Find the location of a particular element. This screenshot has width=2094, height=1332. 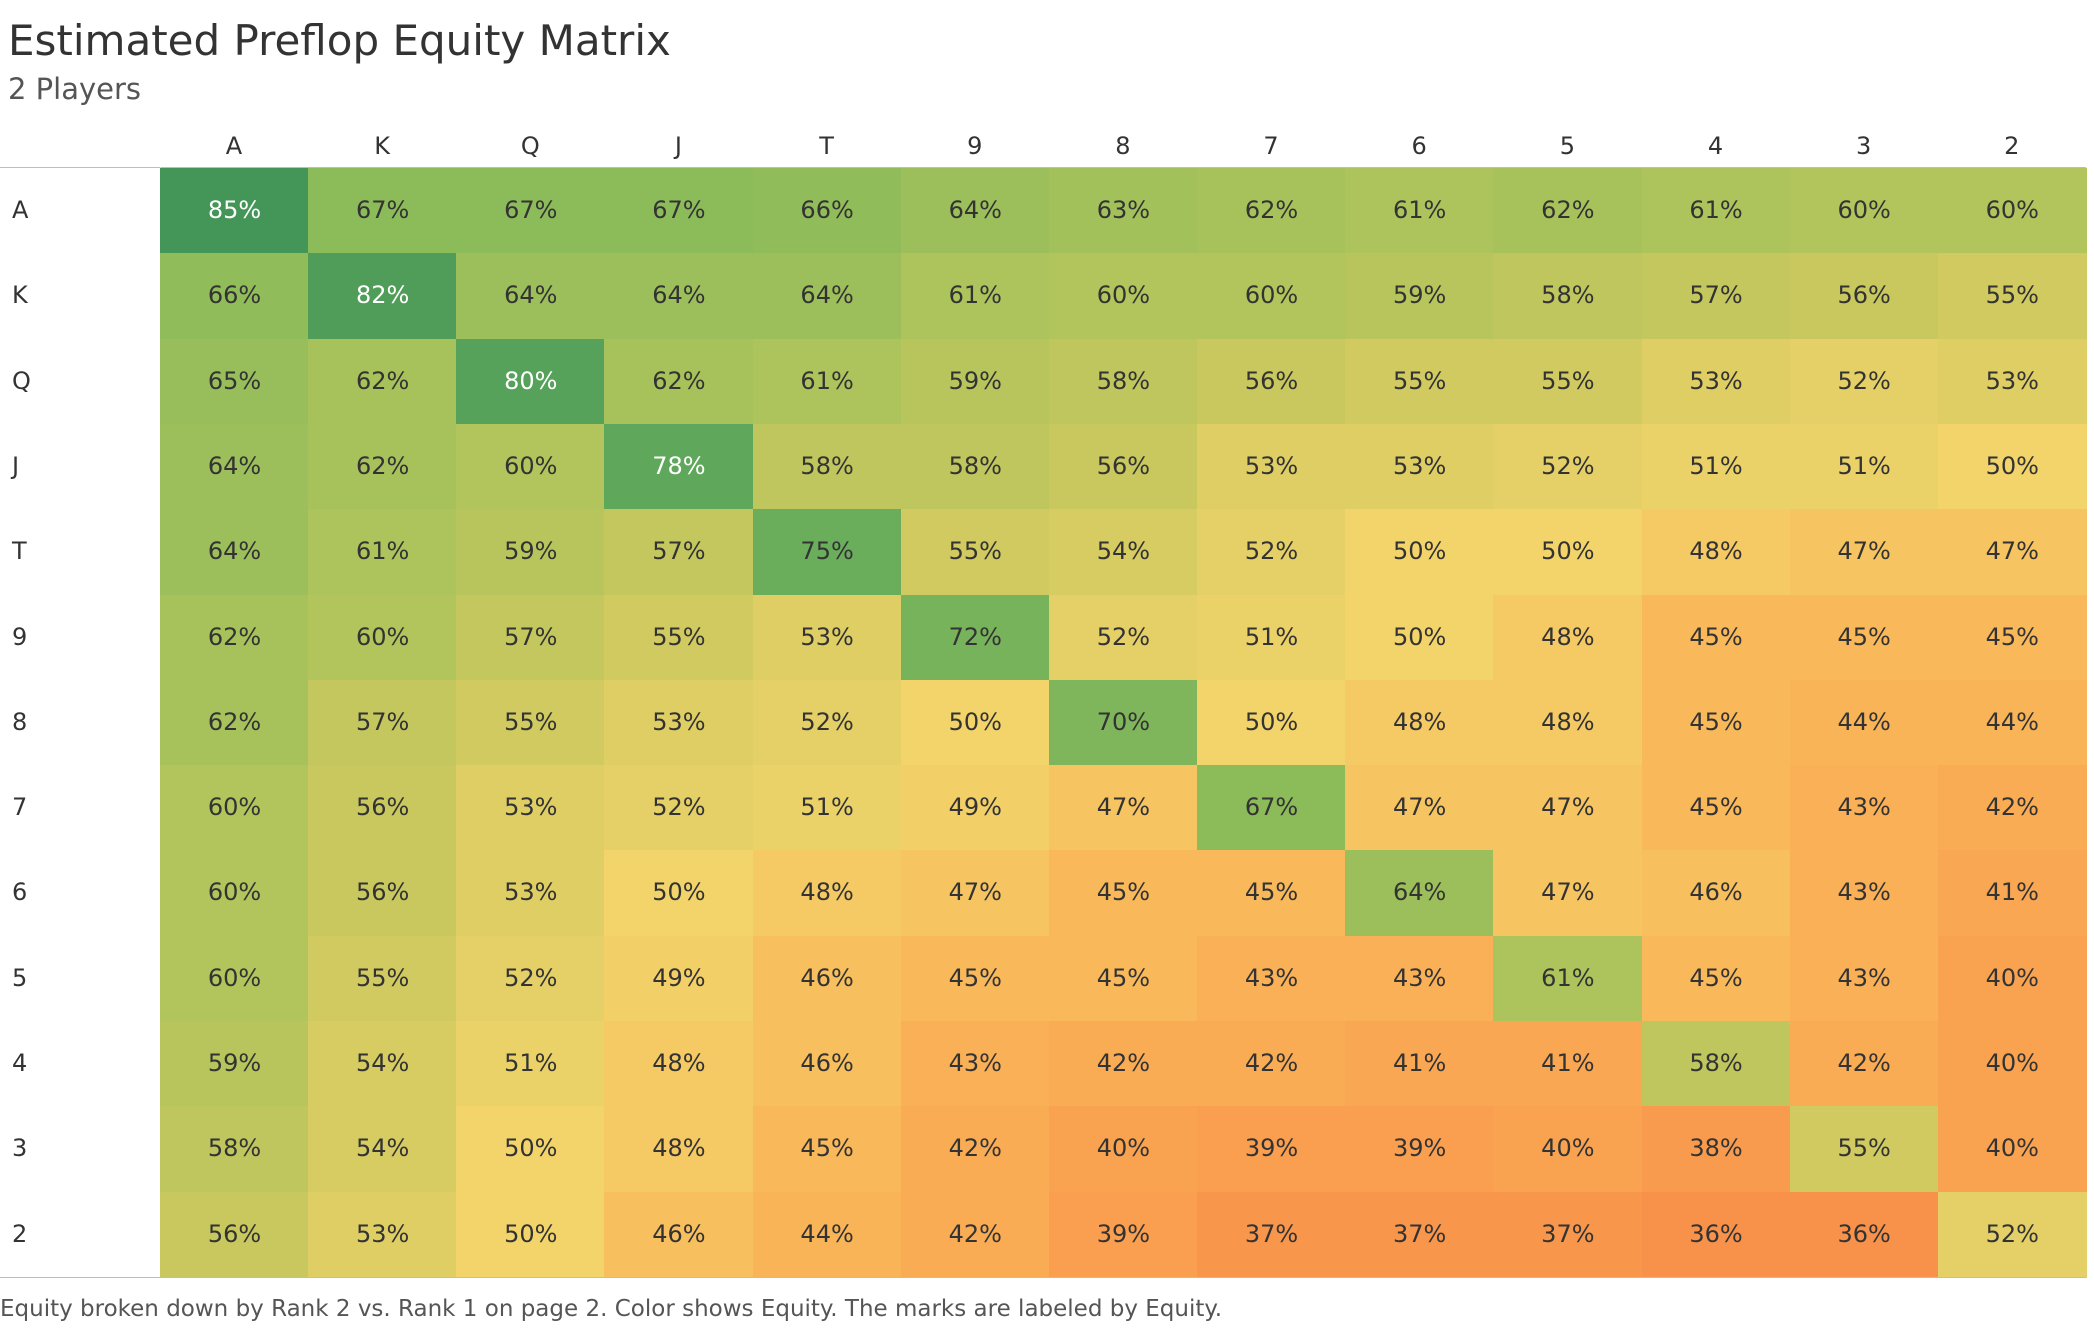

heatmap-cell: 54% is located at coordinates (1123, 552).